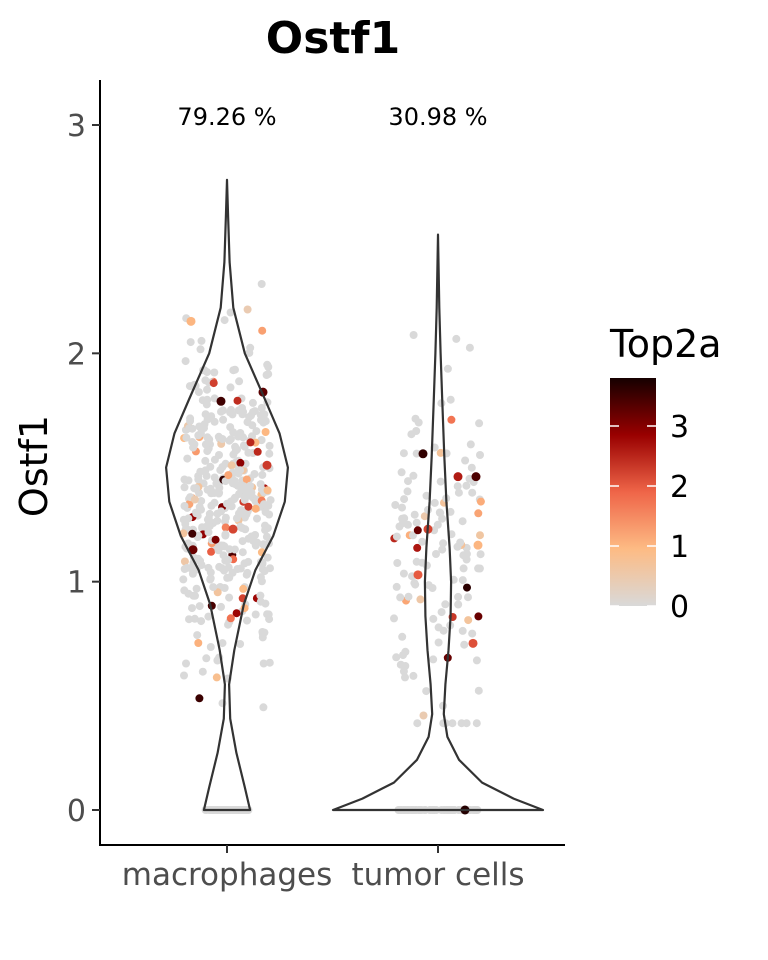  Describe the element at coordinates (665, 473) in the screenshot. I see `legend: Top2a 0 1 2 3` at that location.